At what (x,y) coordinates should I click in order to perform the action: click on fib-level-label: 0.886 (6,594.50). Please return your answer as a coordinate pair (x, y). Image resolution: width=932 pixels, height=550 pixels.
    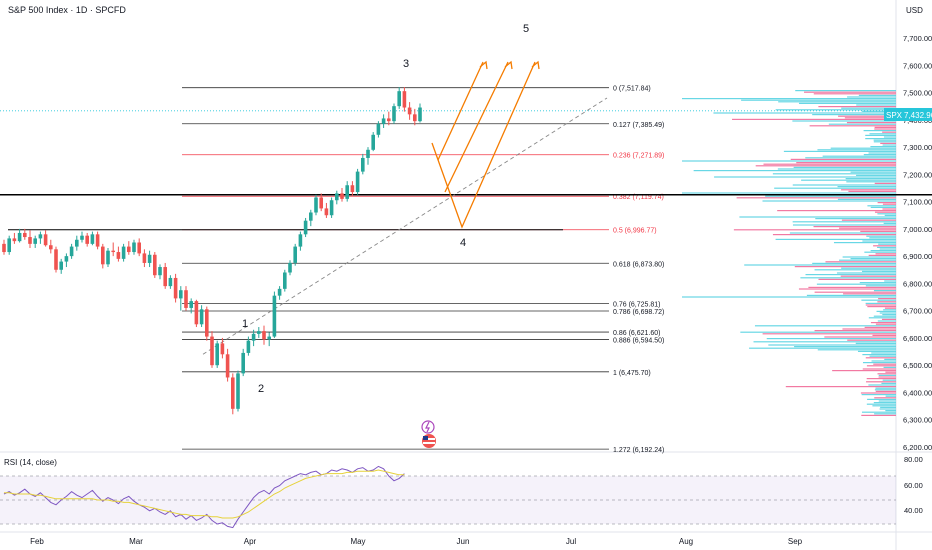
    Looking at the image, I should click on (638, 340).